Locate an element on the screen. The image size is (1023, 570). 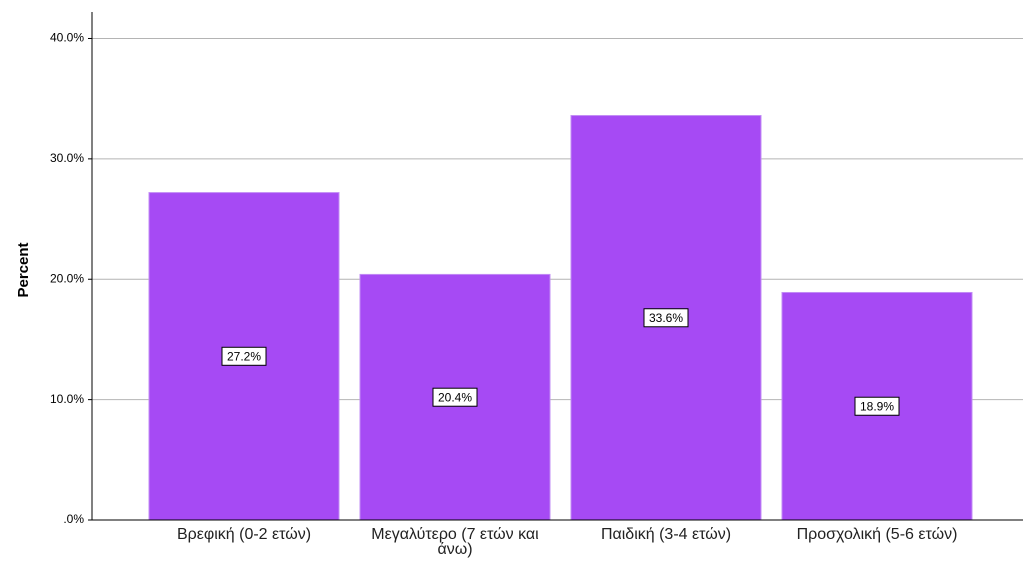
y-axis-label: Percent is located at coordinates (23, 269).